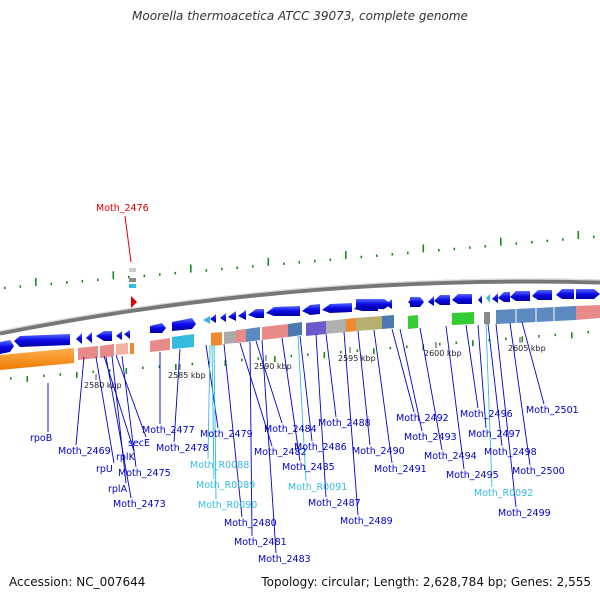 The width and height of the screenshot is (600, 600). What do you see at coordinates (422, 418) in the screenshot?
I see `gene-label: Moth_2492` at bounding box center [422, 418].